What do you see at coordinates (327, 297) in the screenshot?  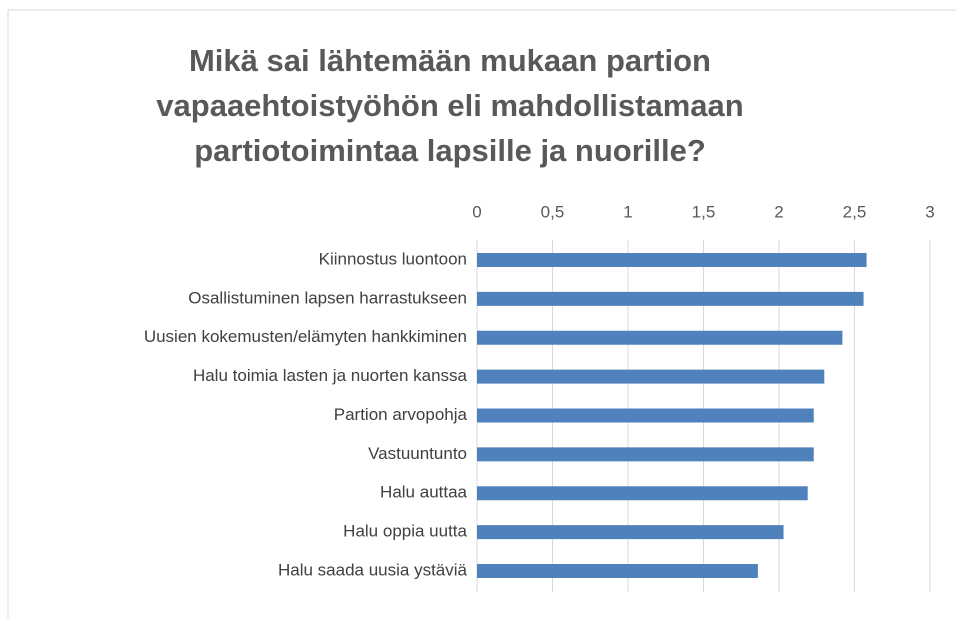 I see `y-tick-label: Osallistuminen lapsen harrastukseen` at bounding box center [327, 297].